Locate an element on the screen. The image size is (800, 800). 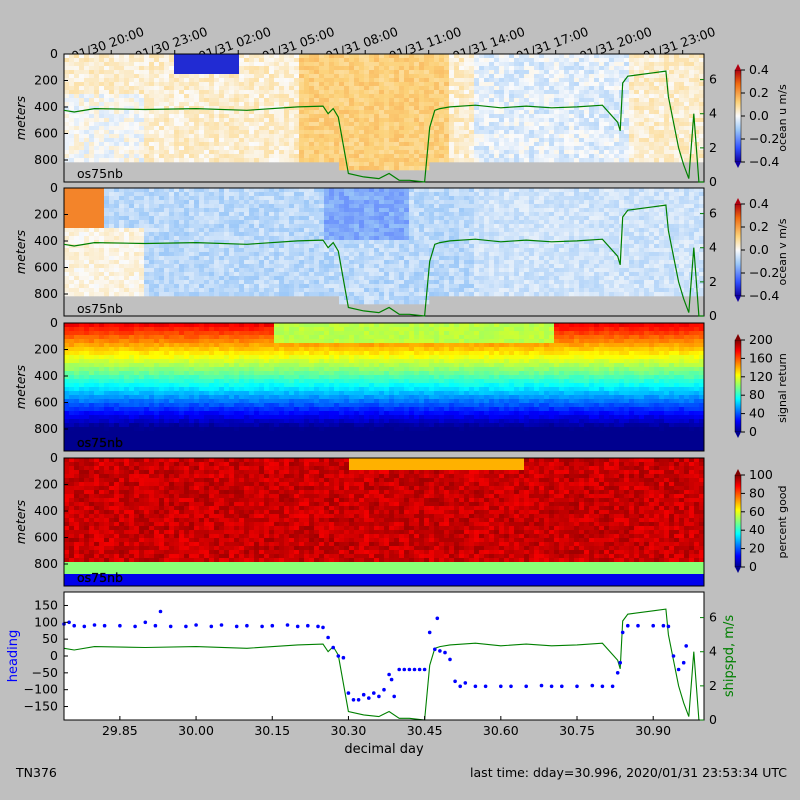
heading-tick-label: 0 is located at coordinates (54, 655).